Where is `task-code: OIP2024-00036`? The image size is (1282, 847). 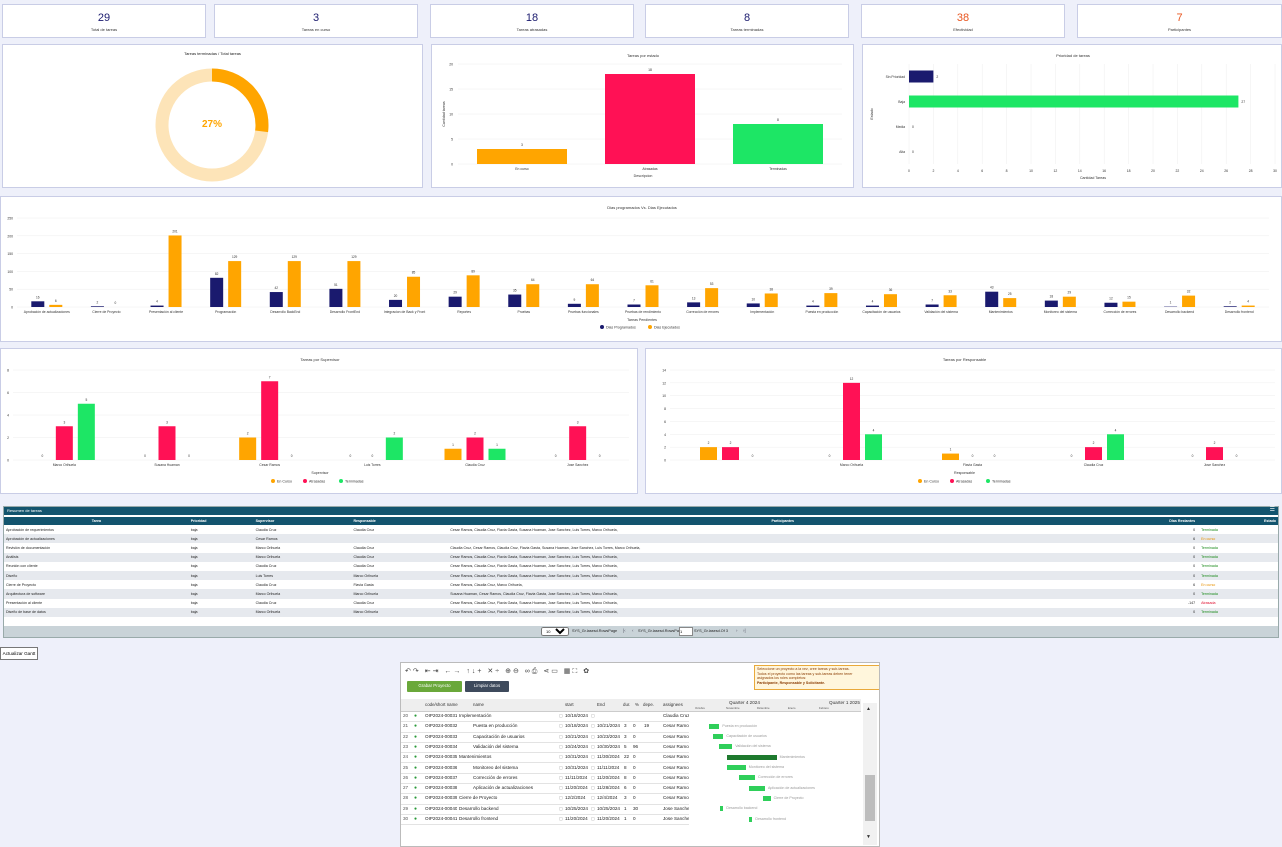 task-code: OIP2024-00036 is located at coordinates (441, 767).